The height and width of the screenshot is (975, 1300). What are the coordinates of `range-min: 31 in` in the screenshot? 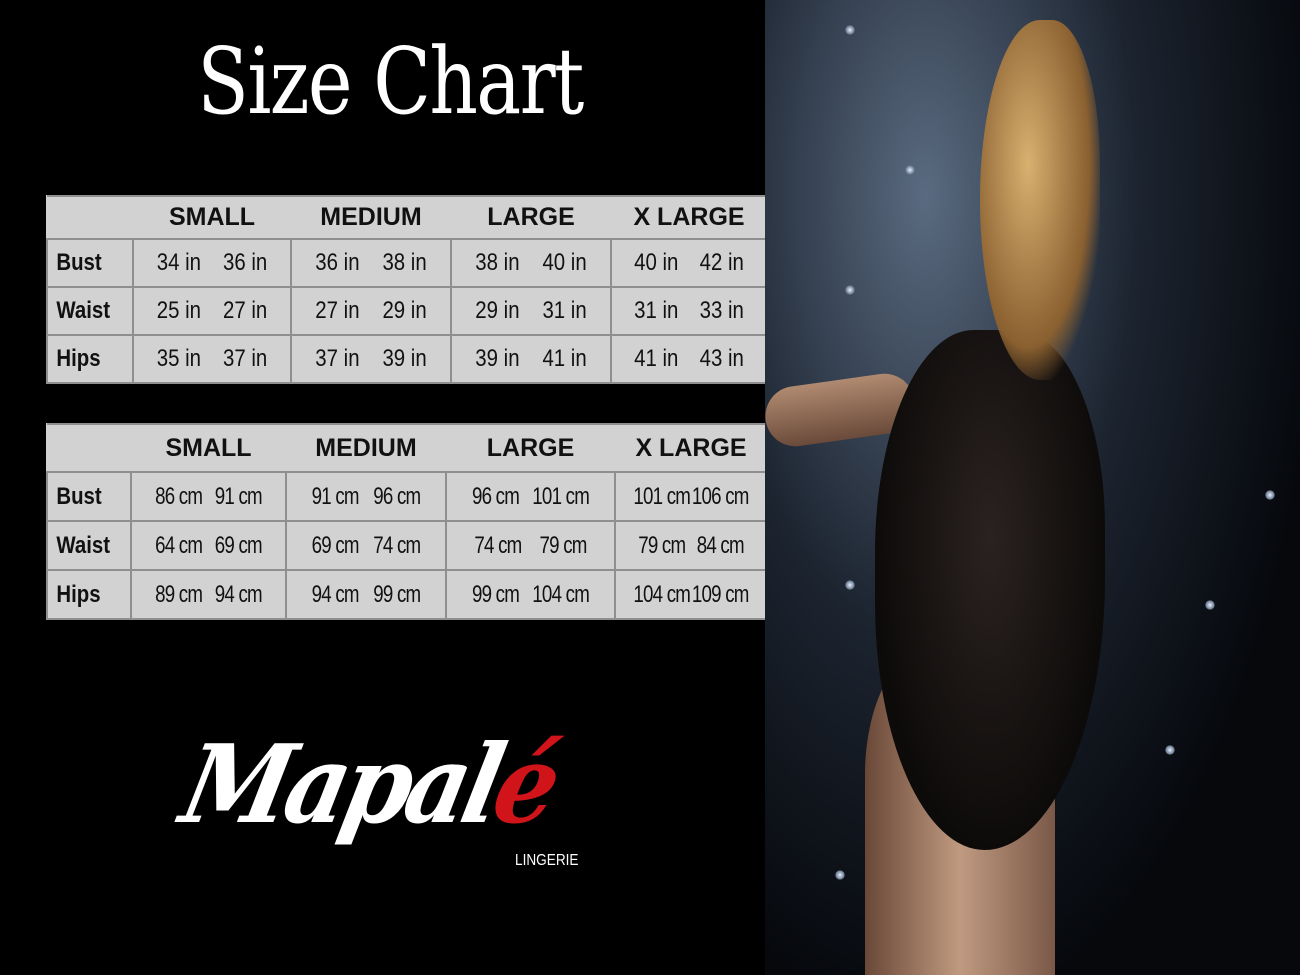 It's located at (656, 310).